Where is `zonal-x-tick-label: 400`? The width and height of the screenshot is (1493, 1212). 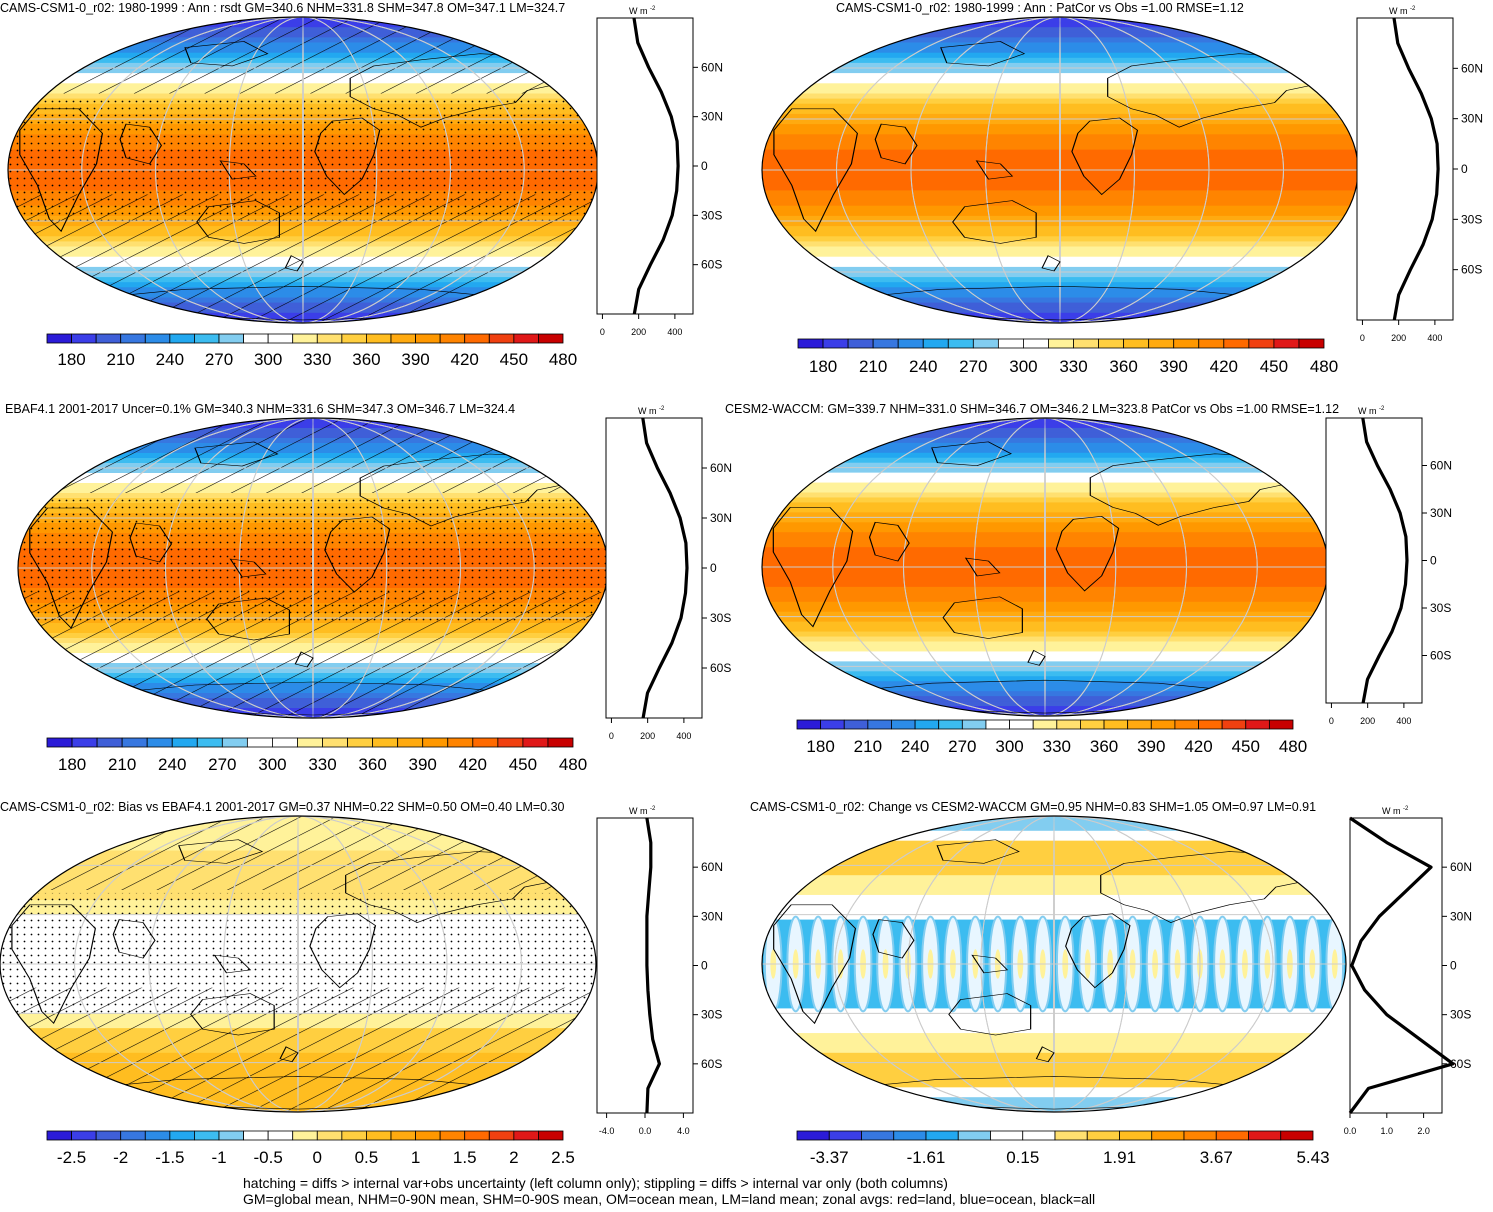 zonal-x-tick-label: 400 is located at coordinates (1434, 338).